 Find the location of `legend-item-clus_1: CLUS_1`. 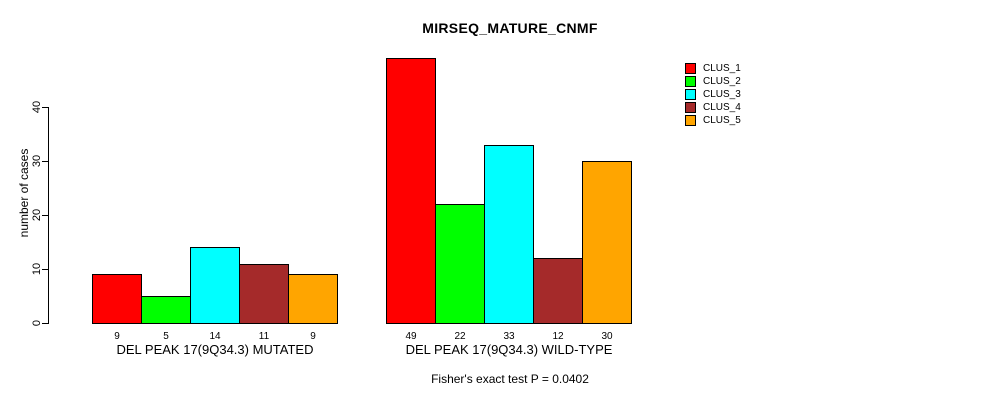

legend-item-clus_1: CLUS_1 is located at coordinates (713, 68).